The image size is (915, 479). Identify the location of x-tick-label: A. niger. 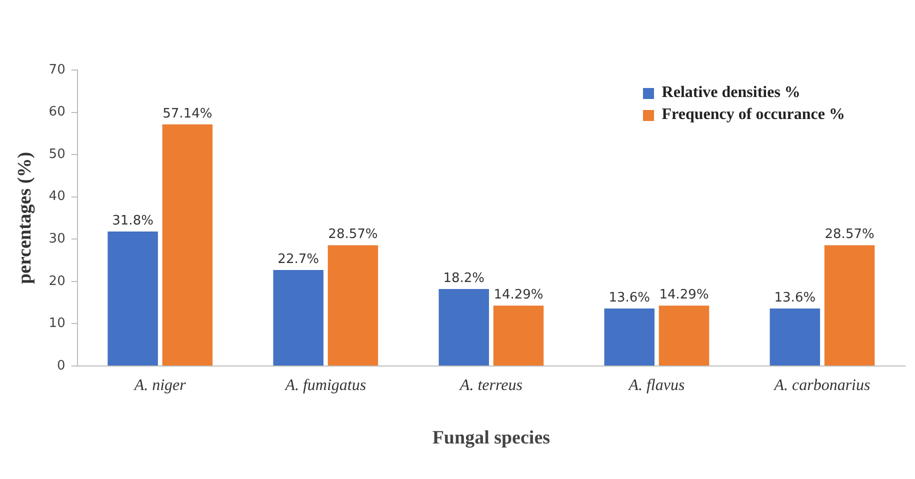
(160, 385).